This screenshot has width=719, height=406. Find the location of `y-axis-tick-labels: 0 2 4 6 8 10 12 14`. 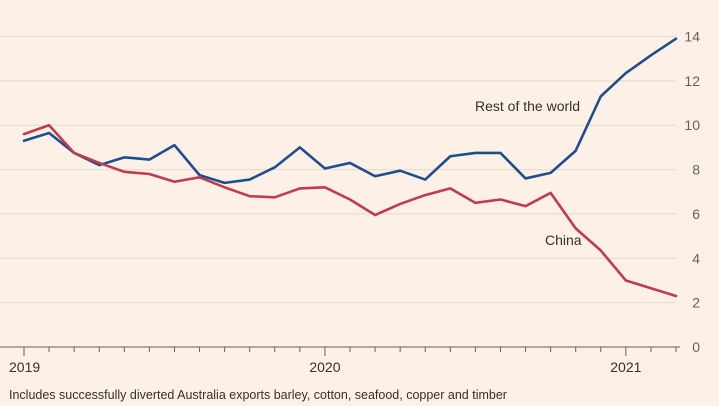

y-axis-tick-labels: 0 2 4 6 8 10 12 14 is located at coordinates (692, 192).